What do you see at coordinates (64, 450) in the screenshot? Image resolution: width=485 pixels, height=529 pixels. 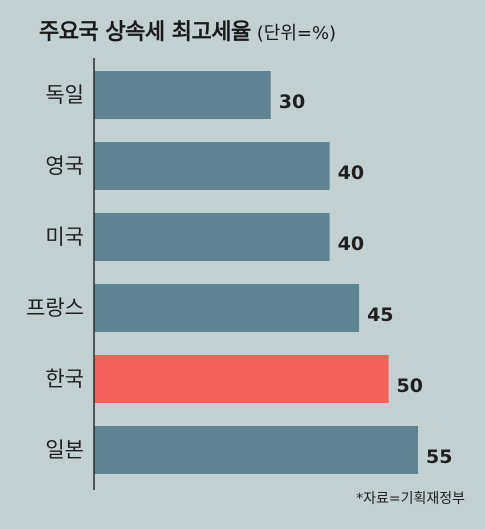 I see `category-label: 일본` at bounding box center [64, 450].